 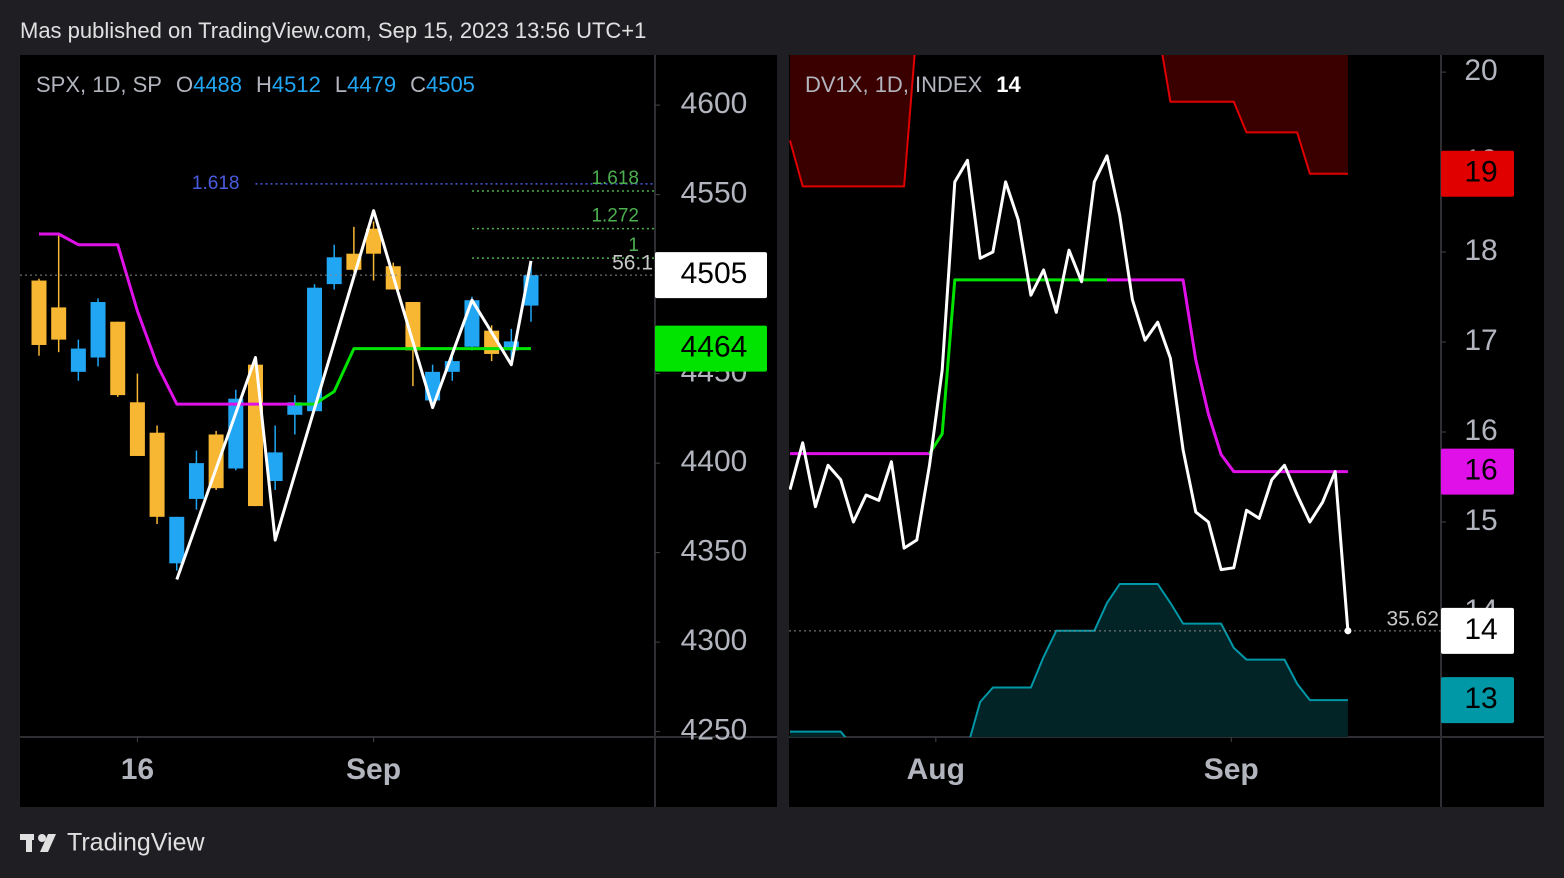 What do you see at coordinates (894, 84) in the screenshot?
I see `symbol-title: DV1X, 1D, INDEX` at bounding box center [894, 84].